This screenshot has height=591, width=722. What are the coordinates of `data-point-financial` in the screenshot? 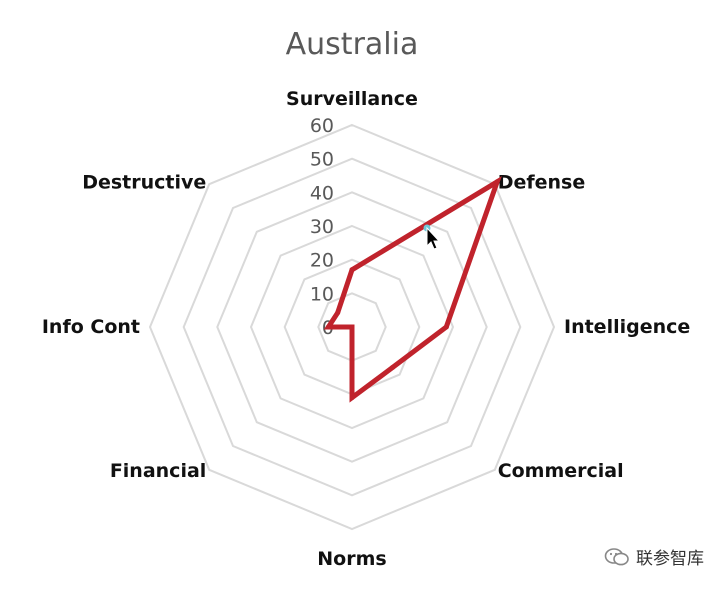 It's located at (352, 327).